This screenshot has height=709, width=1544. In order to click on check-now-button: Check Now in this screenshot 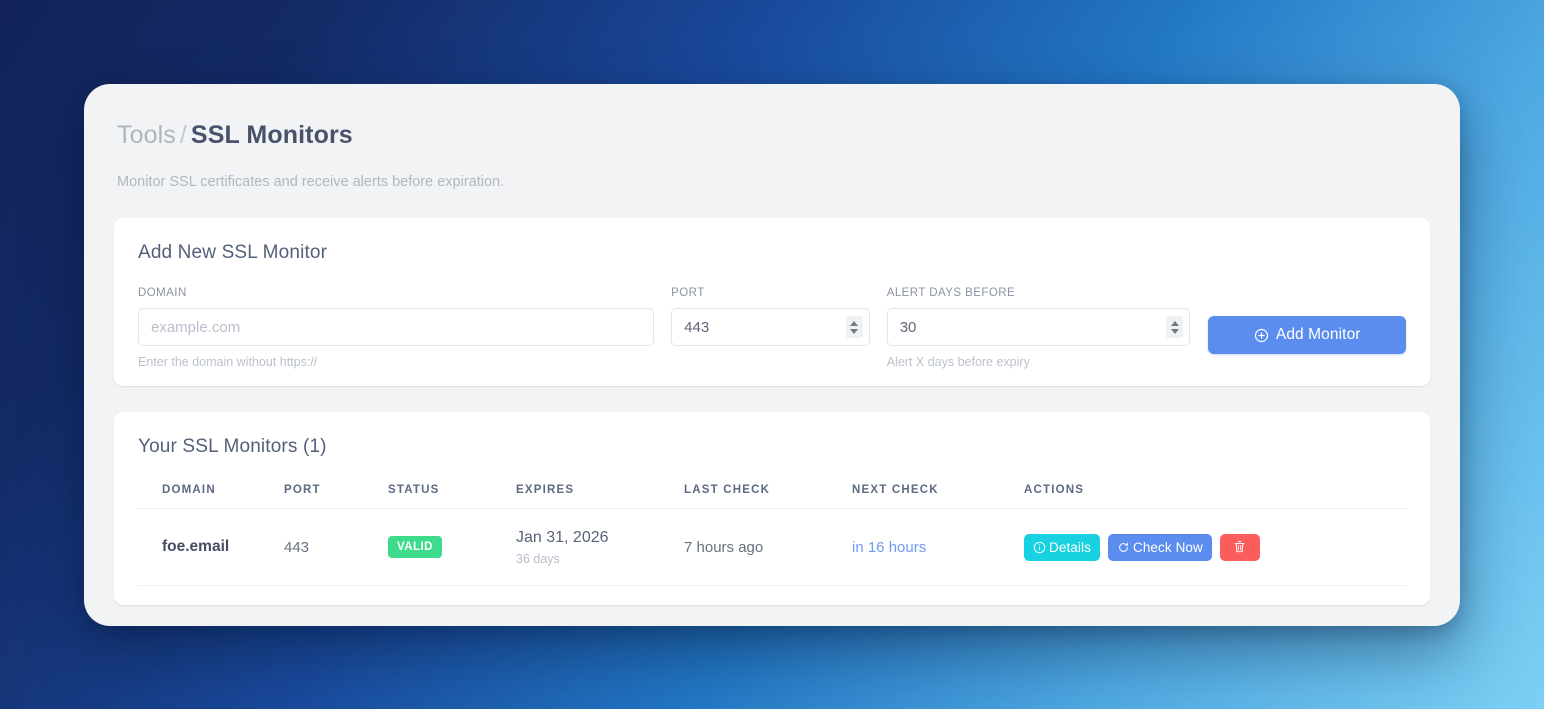, I will do `click(1159, 547)`.